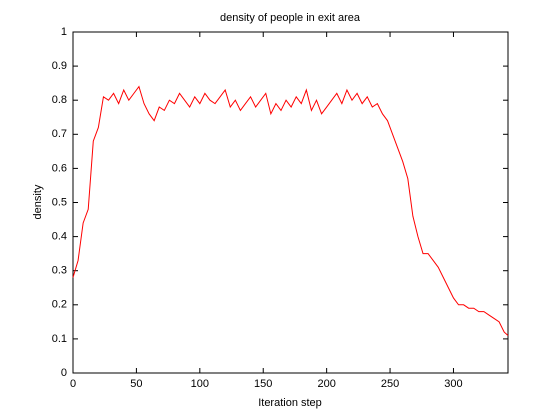  What do you see at coordinates (64, 32) in the screenshot?
I see `y-tick-label: 1` at bounding box center [64, 32].